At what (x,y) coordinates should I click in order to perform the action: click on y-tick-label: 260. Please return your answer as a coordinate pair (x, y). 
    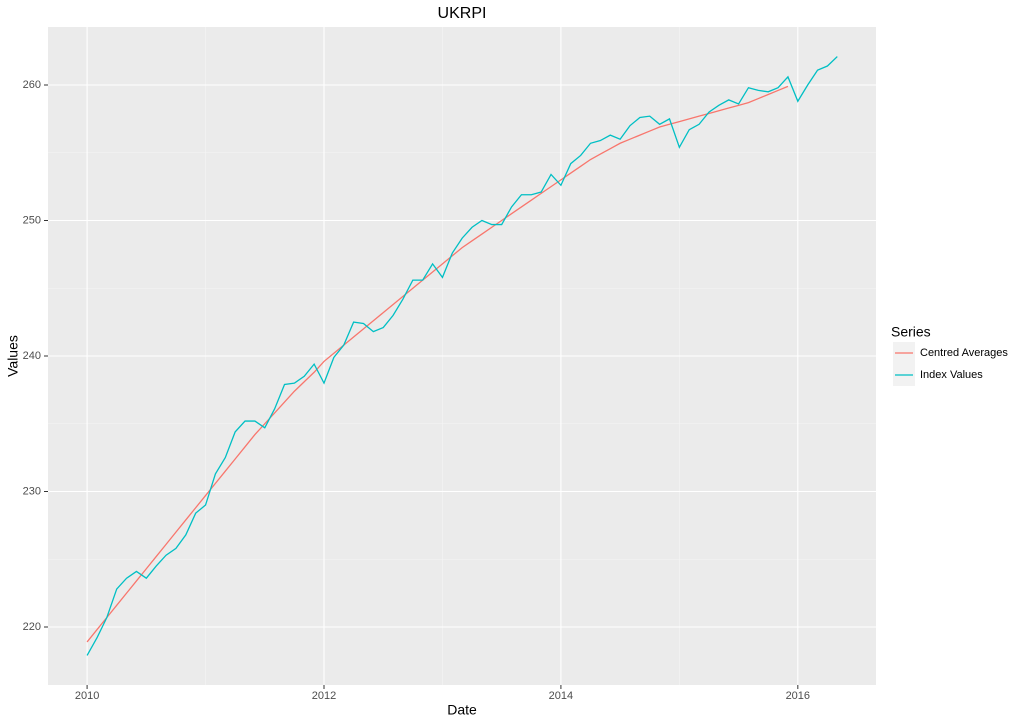
    Looking at the image, I should click on (32, 85).